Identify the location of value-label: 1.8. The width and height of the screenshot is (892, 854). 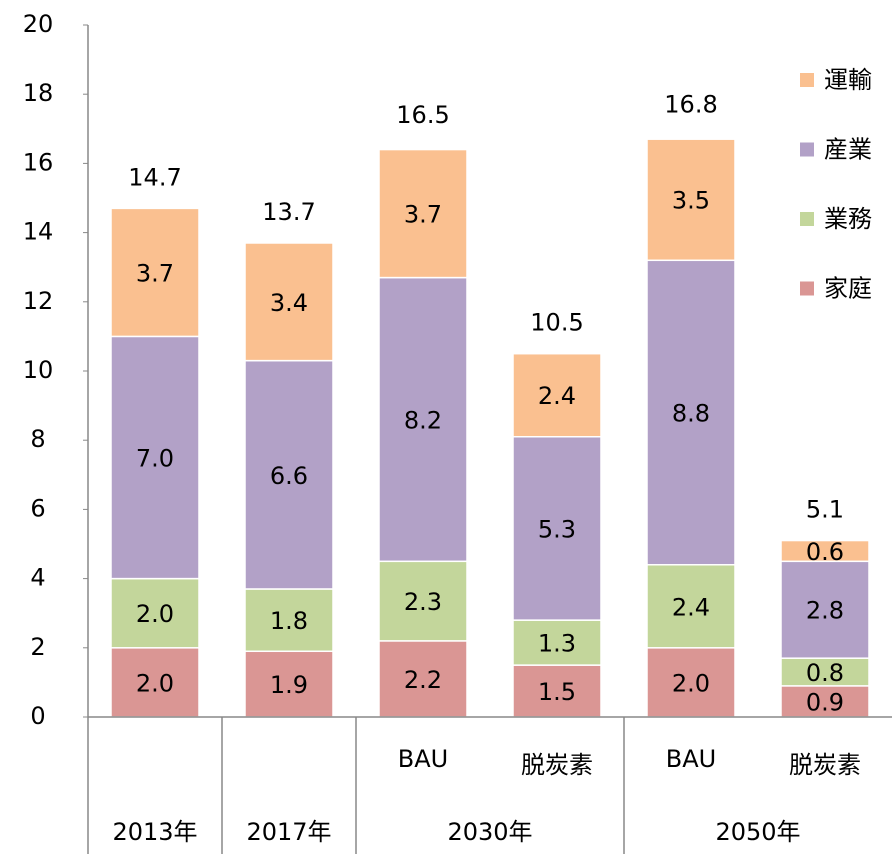
(289, 621).